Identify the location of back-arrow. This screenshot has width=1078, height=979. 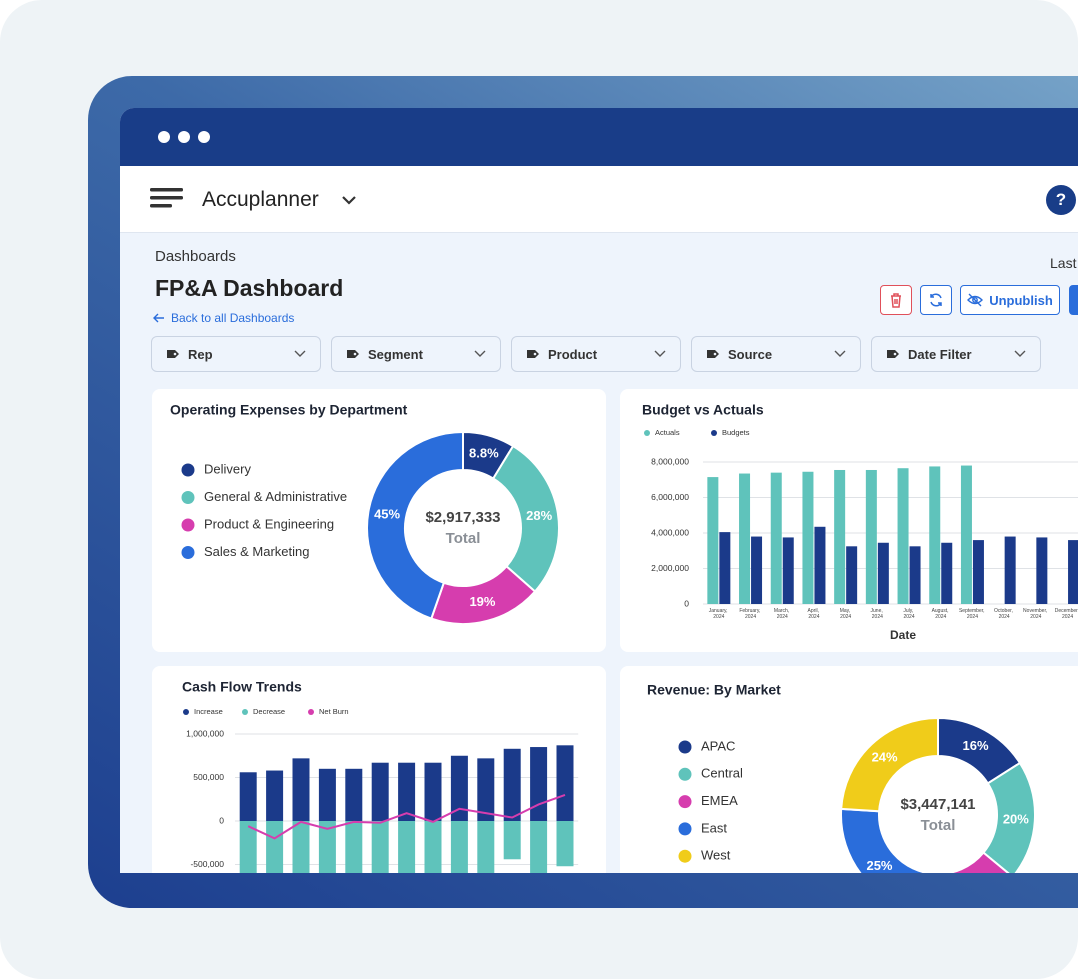
(159, 318).